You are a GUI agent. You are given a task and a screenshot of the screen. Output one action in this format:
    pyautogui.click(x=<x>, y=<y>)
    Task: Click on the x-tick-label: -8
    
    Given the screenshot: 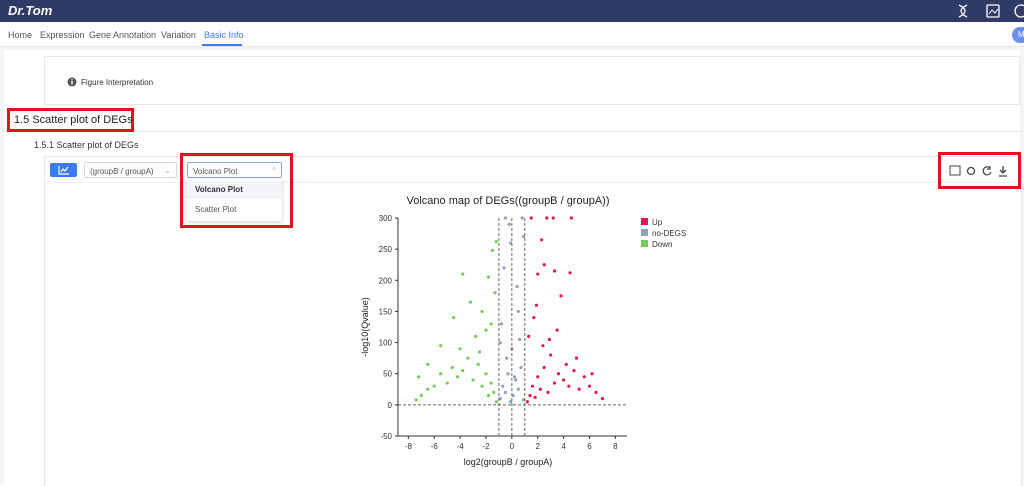 What is the action you would take?
    pyautogui.click(x=409, y=446)
    